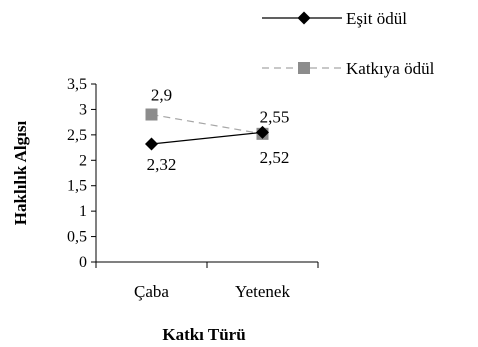 This screenshot has width=478, height=347. I want to click on legend-marker-diamond, so click(304, 18).